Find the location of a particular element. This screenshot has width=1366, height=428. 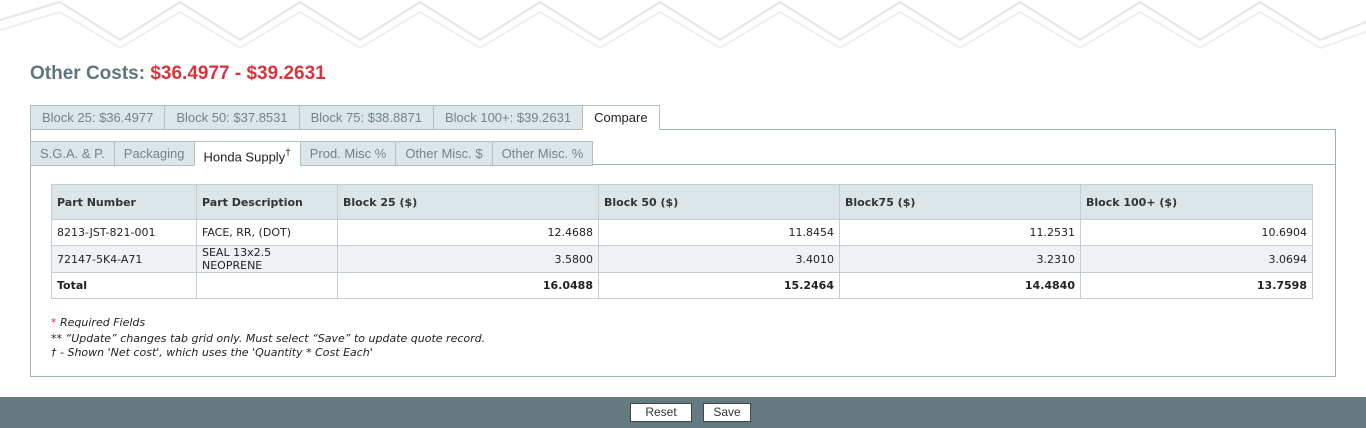

table-cell: FACE, RR, (DOT) is located at coordinates (267, 232).